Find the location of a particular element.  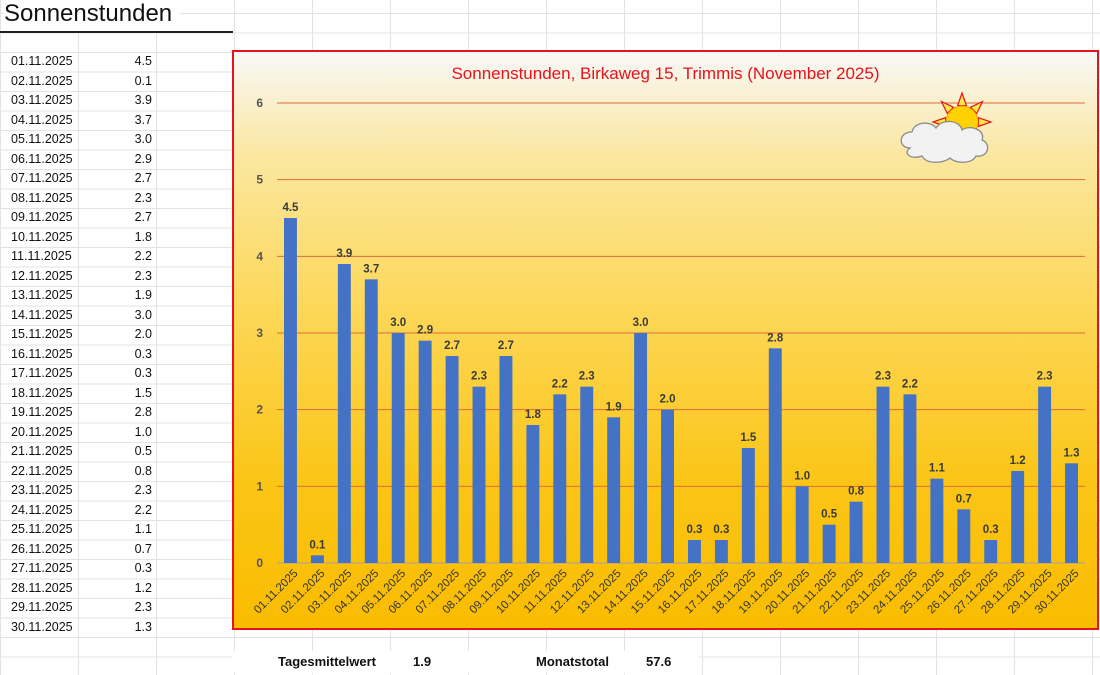

table-row: 14.11.2025 3.0 is located at coordinates (78, 316).